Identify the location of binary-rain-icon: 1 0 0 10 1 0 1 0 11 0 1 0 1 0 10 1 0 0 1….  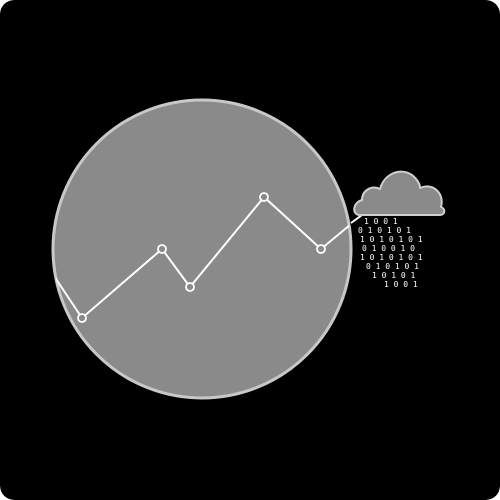
(390, 253).